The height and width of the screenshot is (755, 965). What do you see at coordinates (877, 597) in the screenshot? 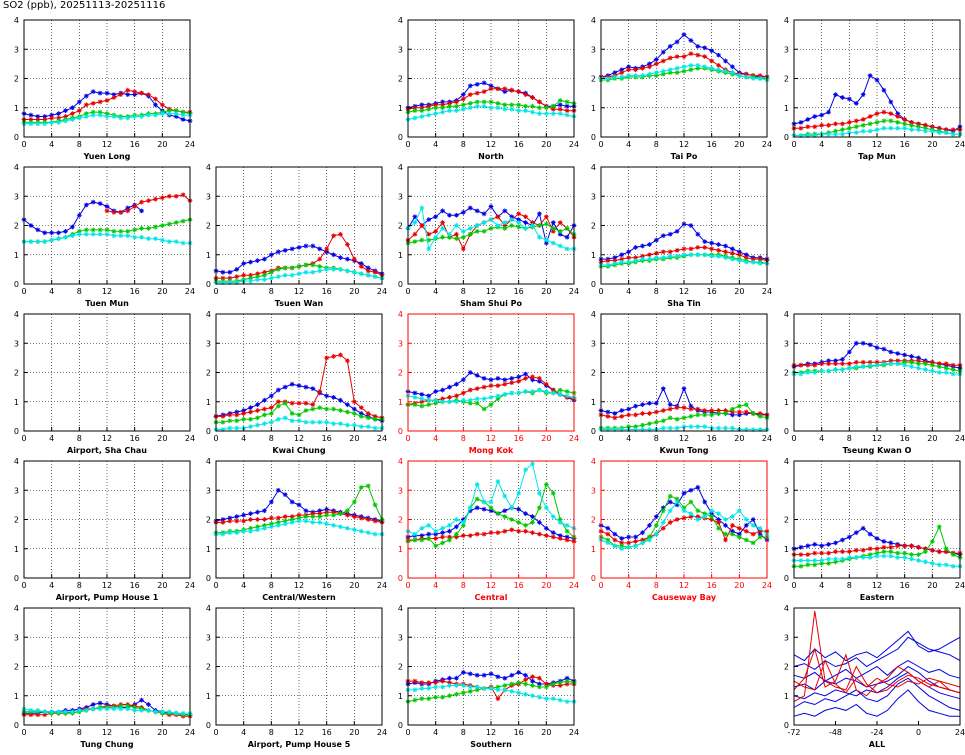
I see `station-name: Eastern` at bounding box center [877, 597].